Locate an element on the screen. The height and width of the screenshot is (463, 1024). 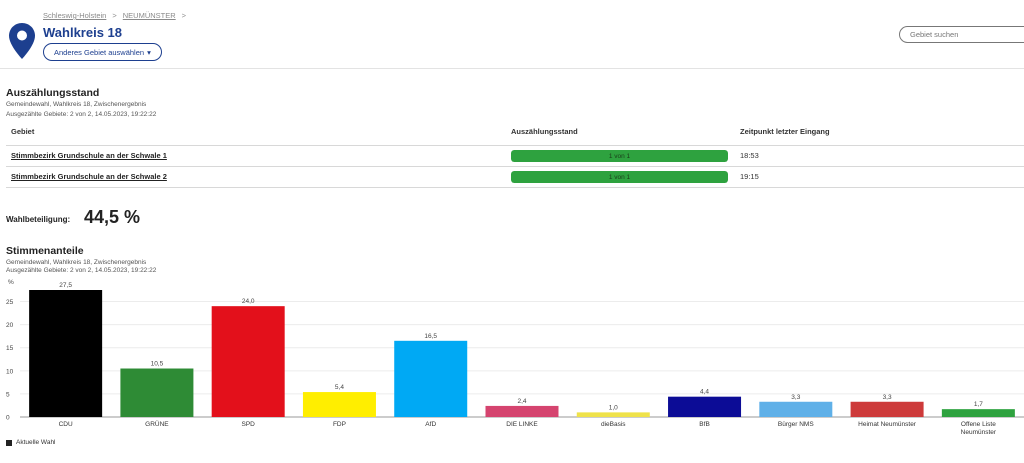
data-label: 4,4 is located at coordinates (704, 392).